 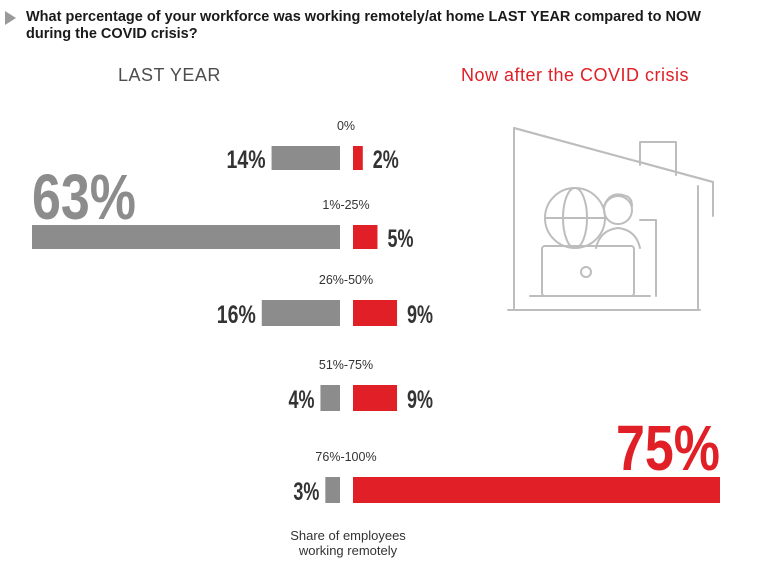 What do you see at coordinates (246, 160) in the screenshot?
I see `data-label-last-year: 14%` at bounding box center [246, 160].